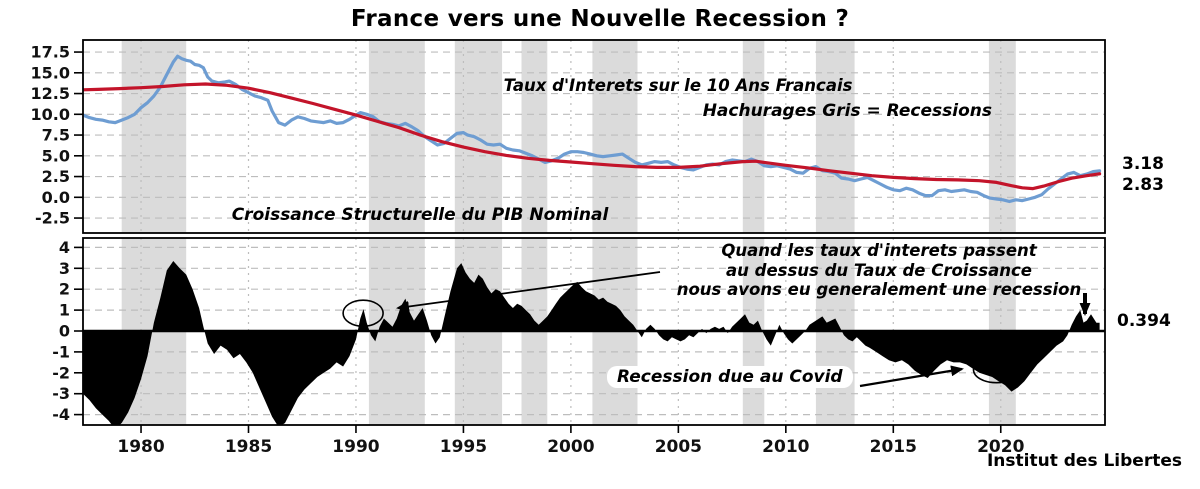 The width and height of the screenshot is (1200, 489). Describe the element at coordinates (911, 376) in the screenshot. I see `covid-arrow` at that location.